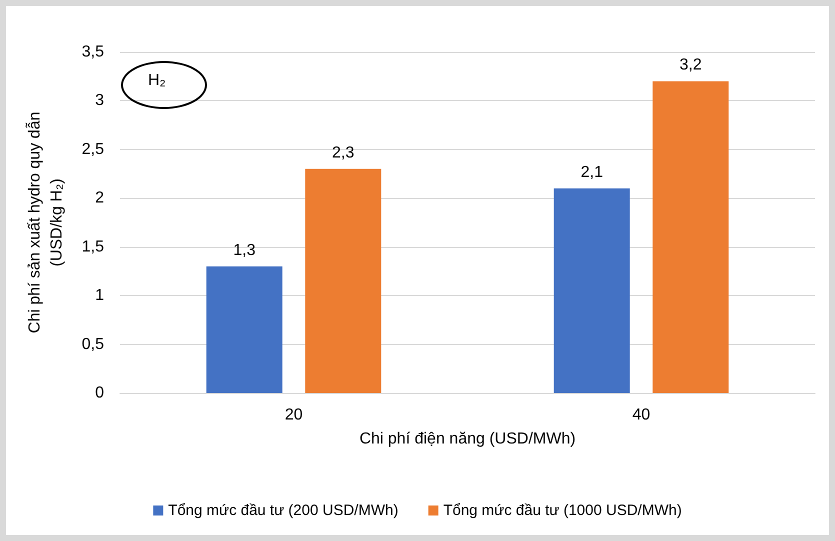  I want to click on y-tick-label: 3, so click(99, 101).